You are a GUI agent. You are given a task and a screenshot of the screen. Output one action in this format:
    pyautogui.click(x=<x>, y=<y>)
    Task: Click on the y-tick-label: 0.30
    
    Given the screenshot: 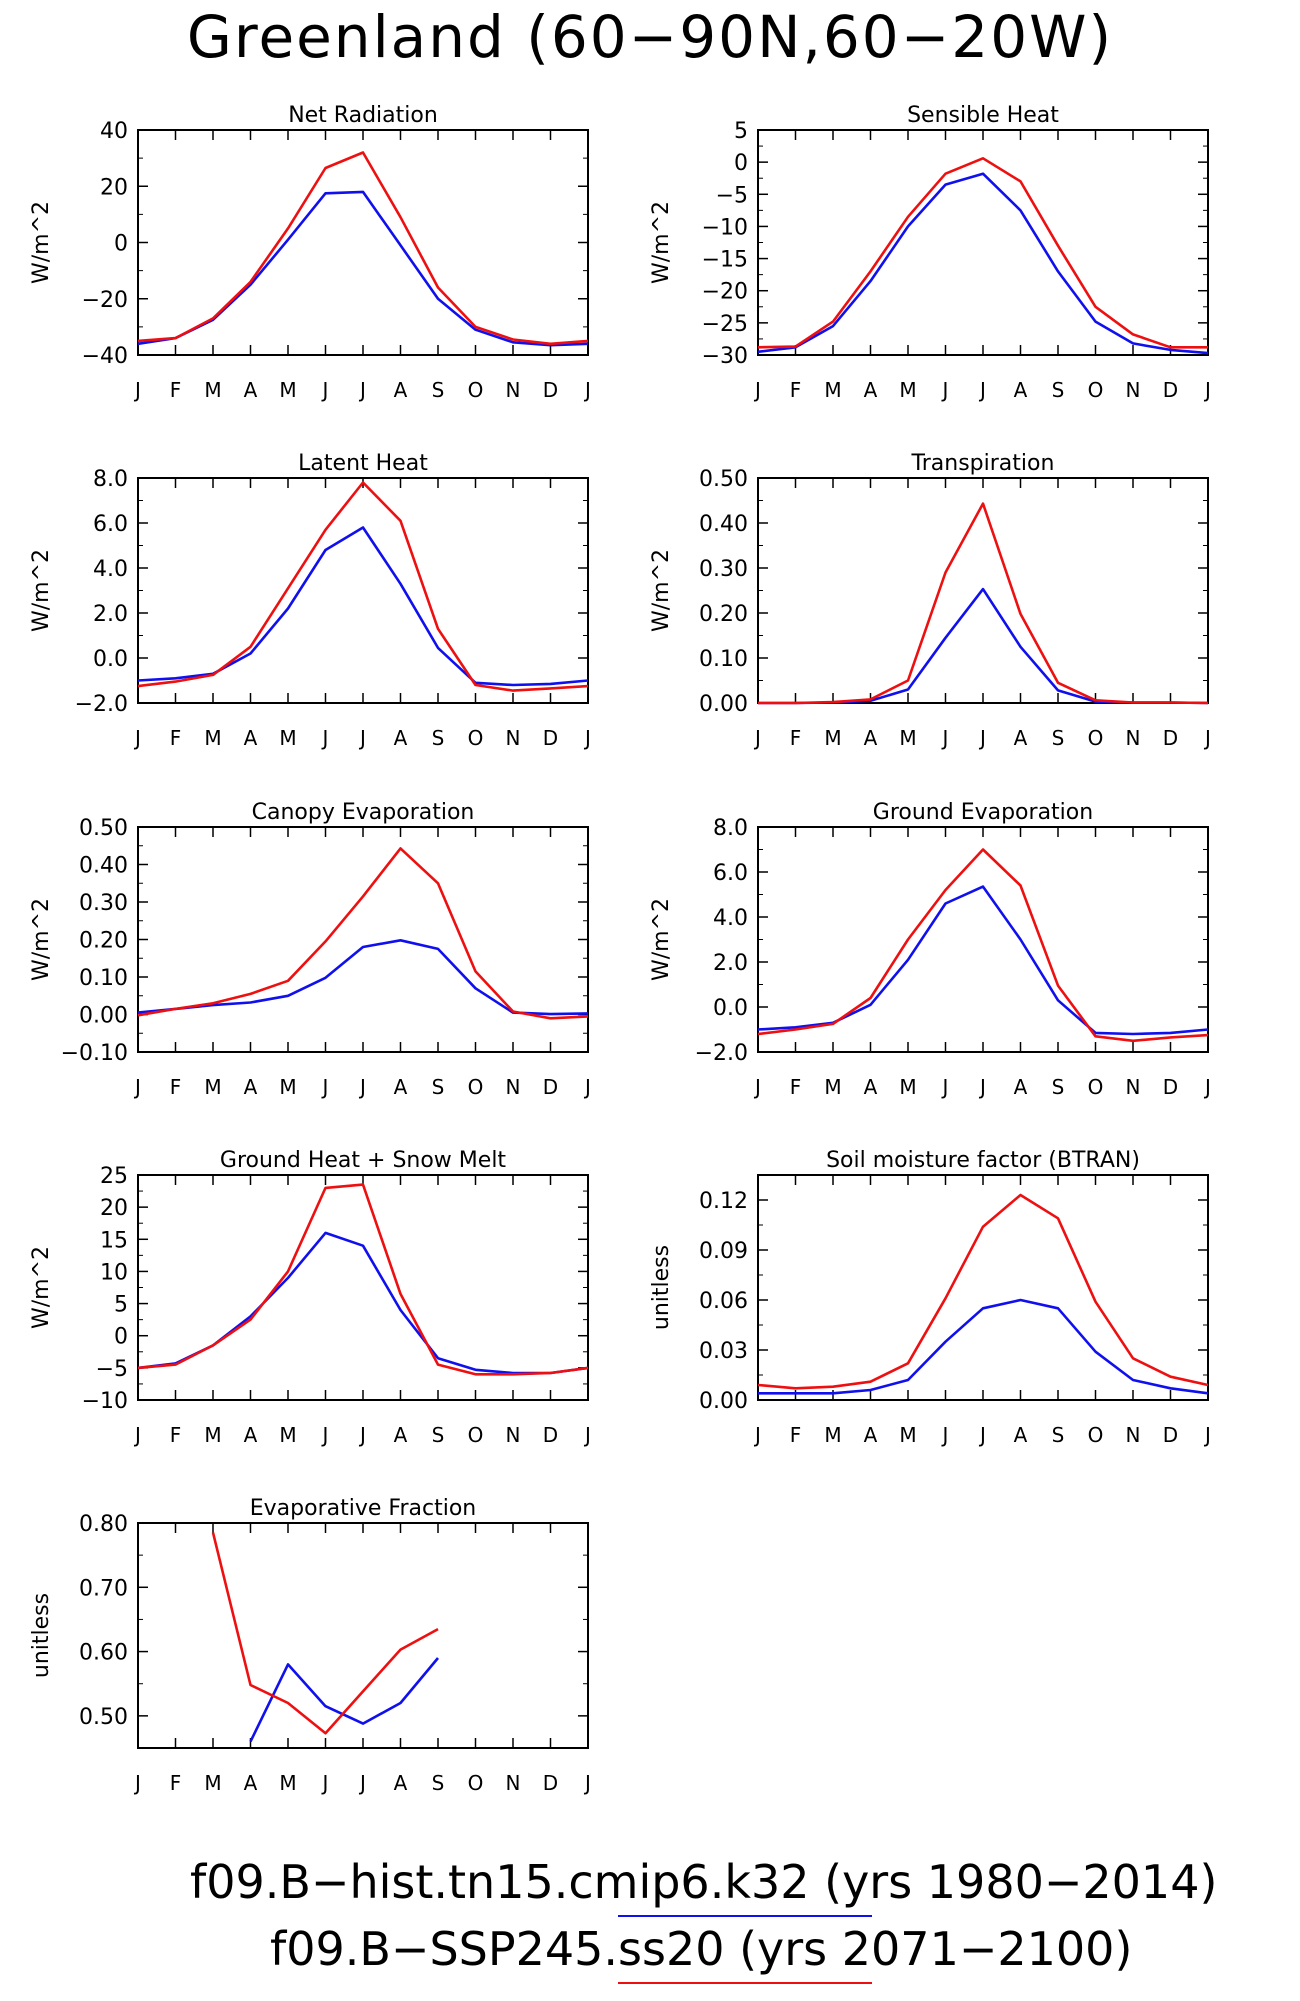 What is the action you would take?
    pyautogui.click(x=103, y=903)
    